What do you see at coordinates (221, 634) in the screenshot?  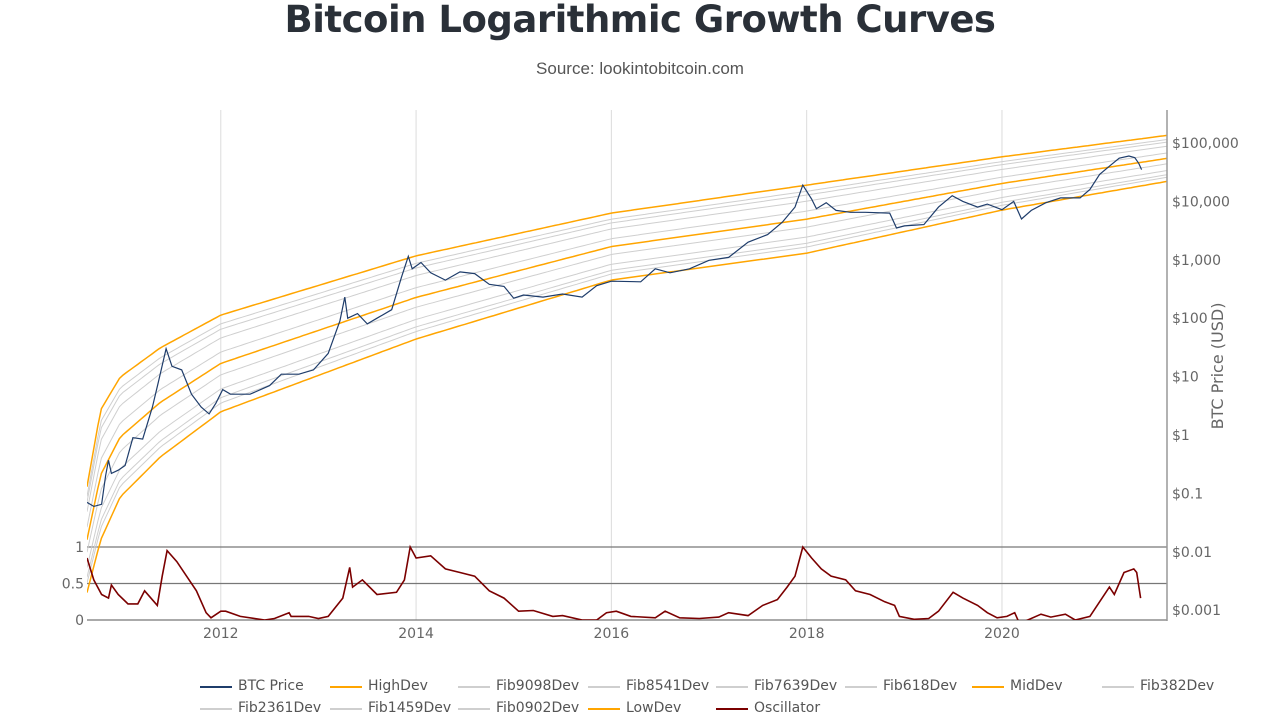 I see `x-tick-label: 2012` at bounding box center [221, 634].